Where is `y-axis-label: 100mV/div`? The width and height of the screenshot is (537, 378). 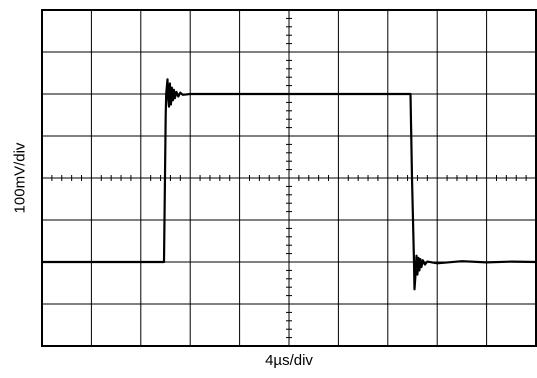 y-axis-label: 100mV/div is located at coordinates (20, 178).